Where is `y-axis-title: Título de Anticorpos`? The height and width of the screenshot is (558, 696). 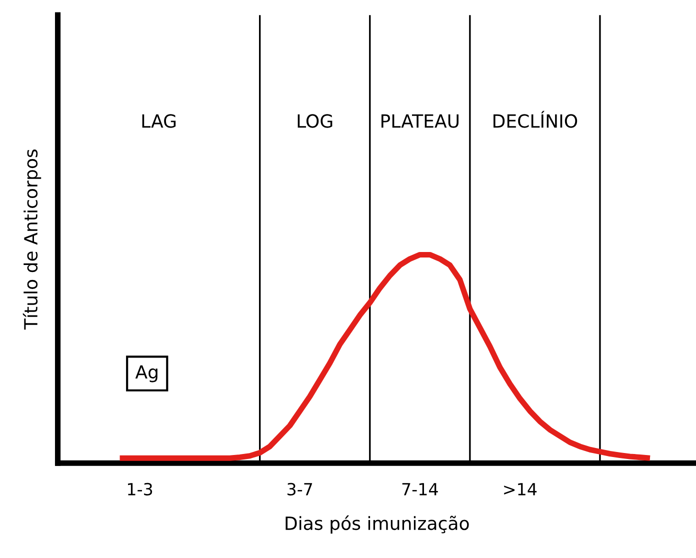 y-axis-title: Título de Anticorpos is located at coordinates (32, 240).